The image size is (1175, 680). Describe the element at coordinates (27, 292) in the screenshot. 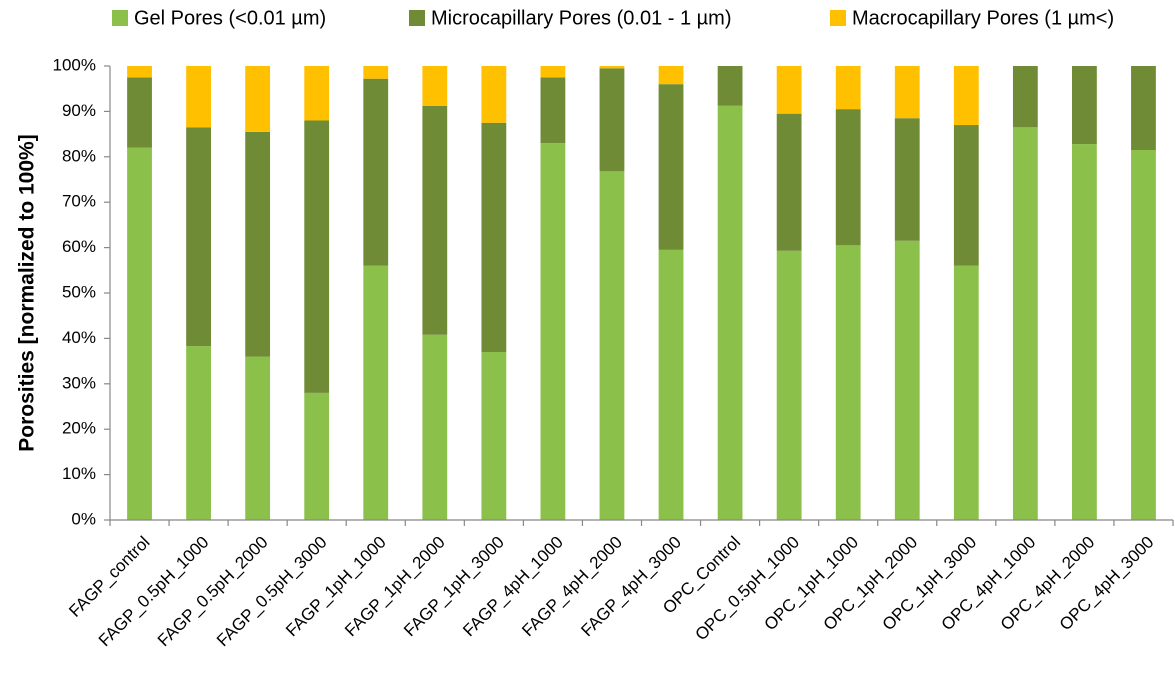

I see `y-axis-label: Porosities [normalized to 100%]` at that location.